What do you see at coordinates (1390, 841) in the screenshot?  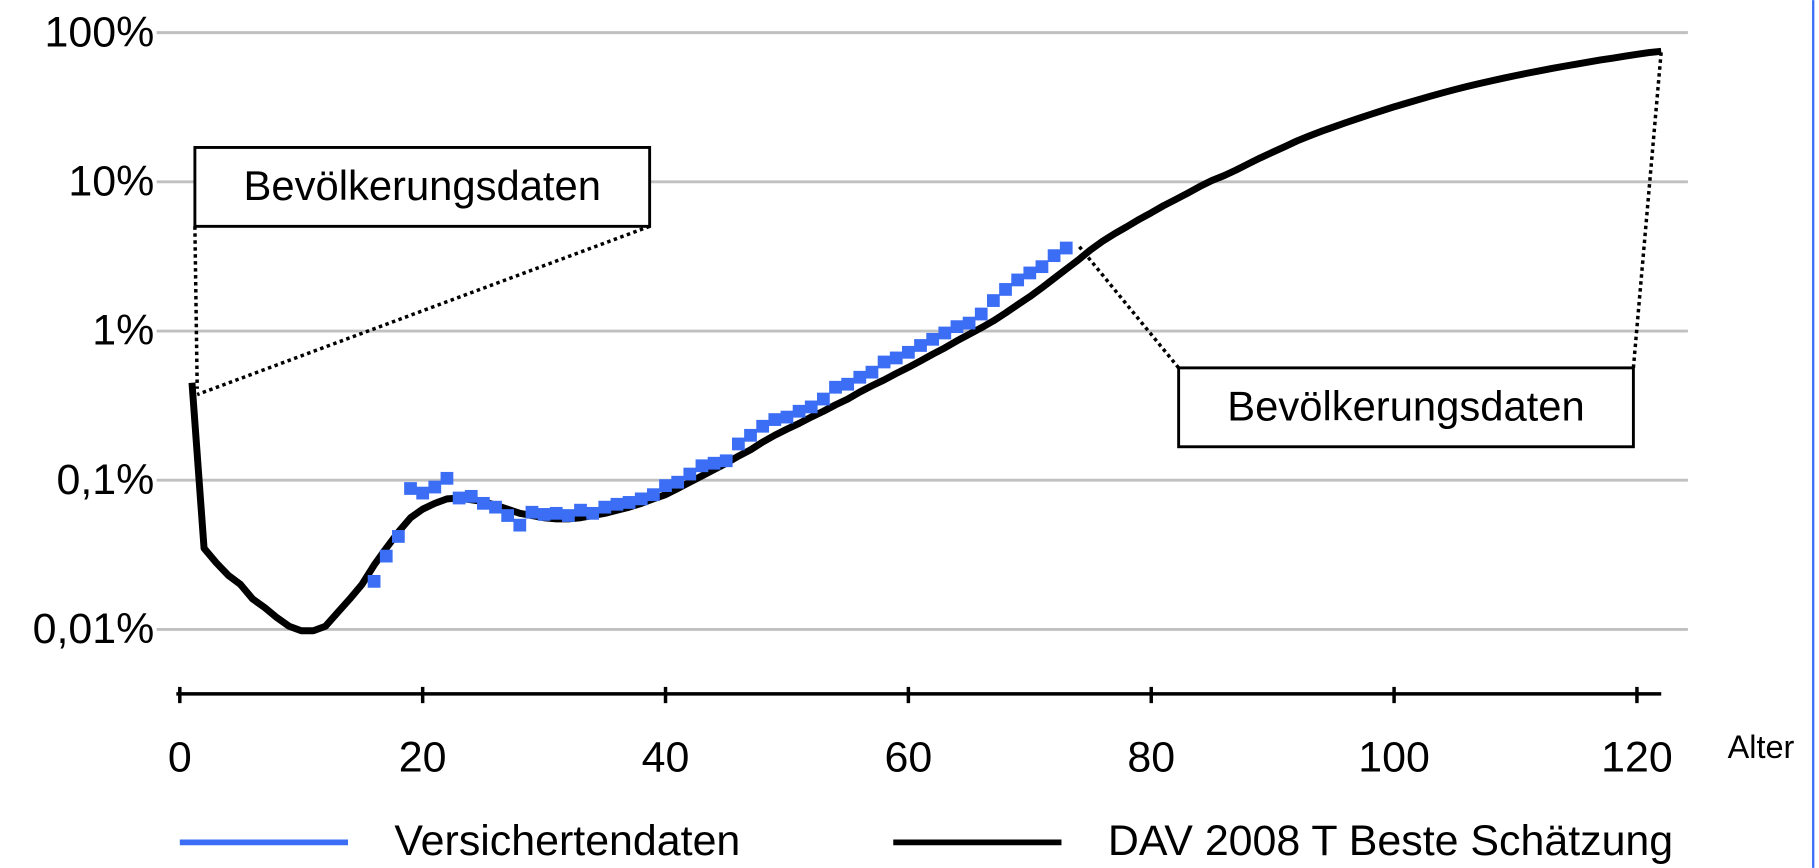 I see `legend-label: DAV 2008 T Beste Schätzung` at bounding box center [1390, 841].